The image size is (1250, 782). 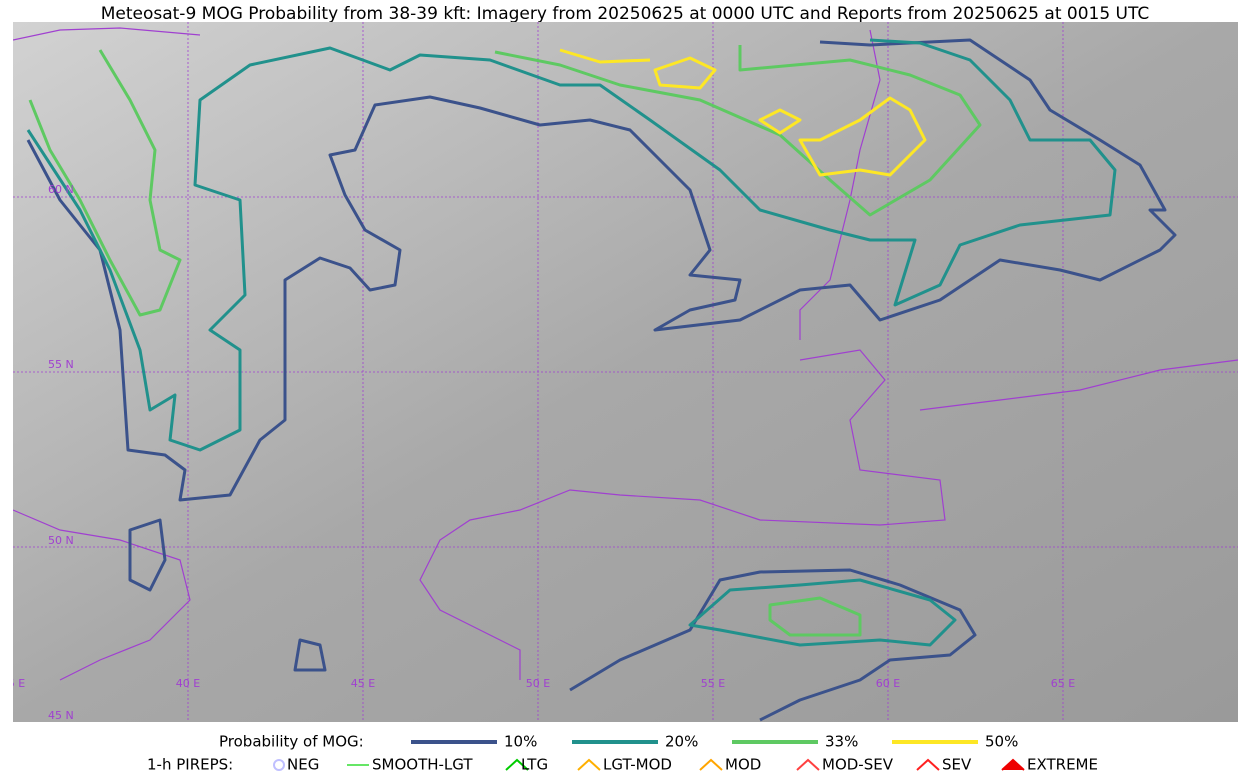 I want to click on lon-label: 50 E, so click(x=538, y=683).